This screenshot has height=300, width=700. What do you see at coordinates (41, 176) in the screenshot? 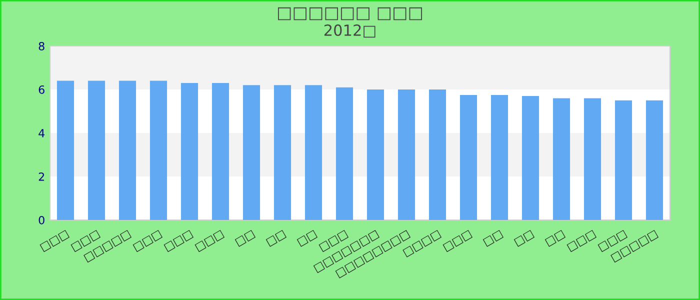
I see `y-tick-label: 2` at bounding box center [41, 176].